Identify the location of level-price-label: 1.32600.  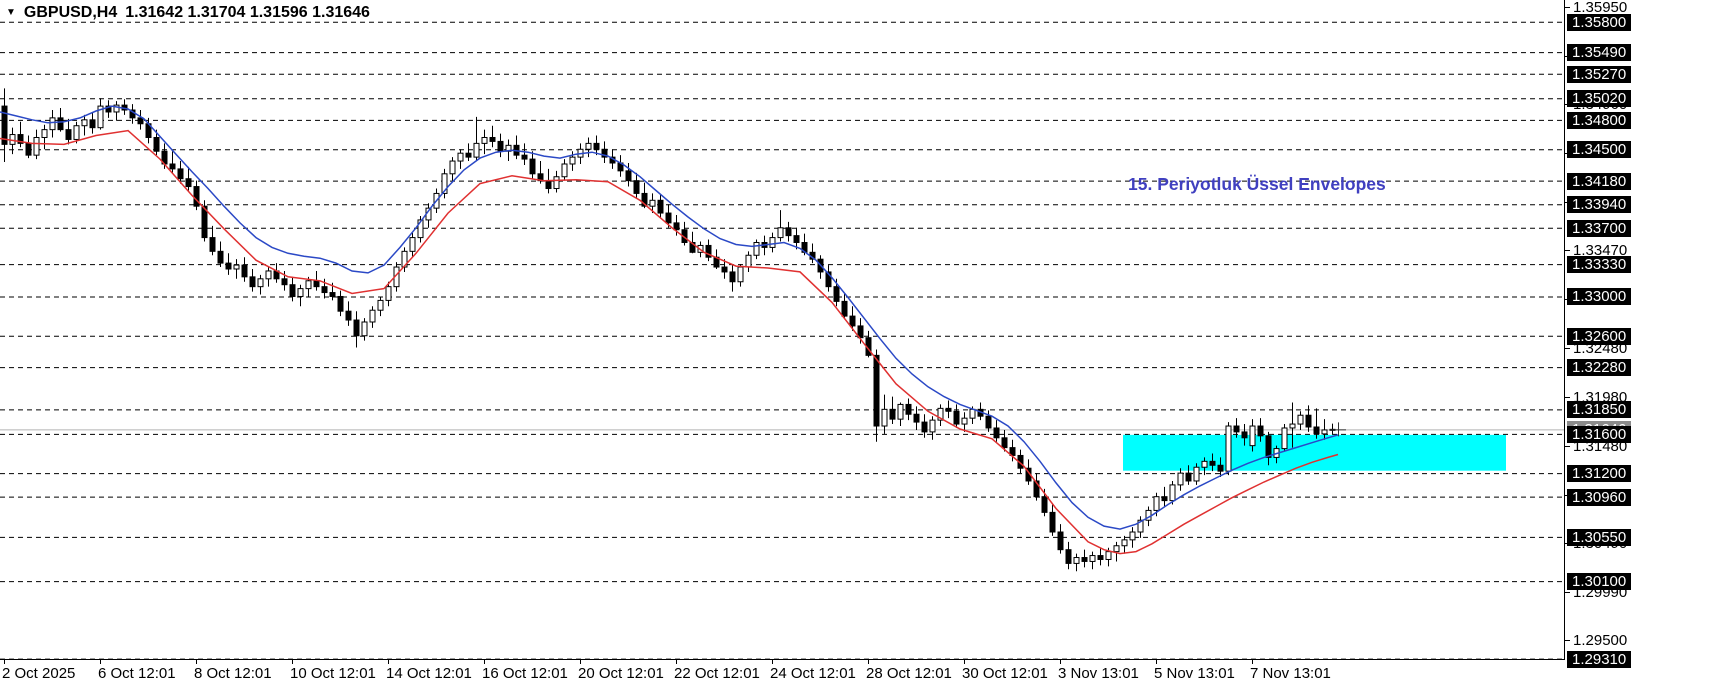
(1599, 336).